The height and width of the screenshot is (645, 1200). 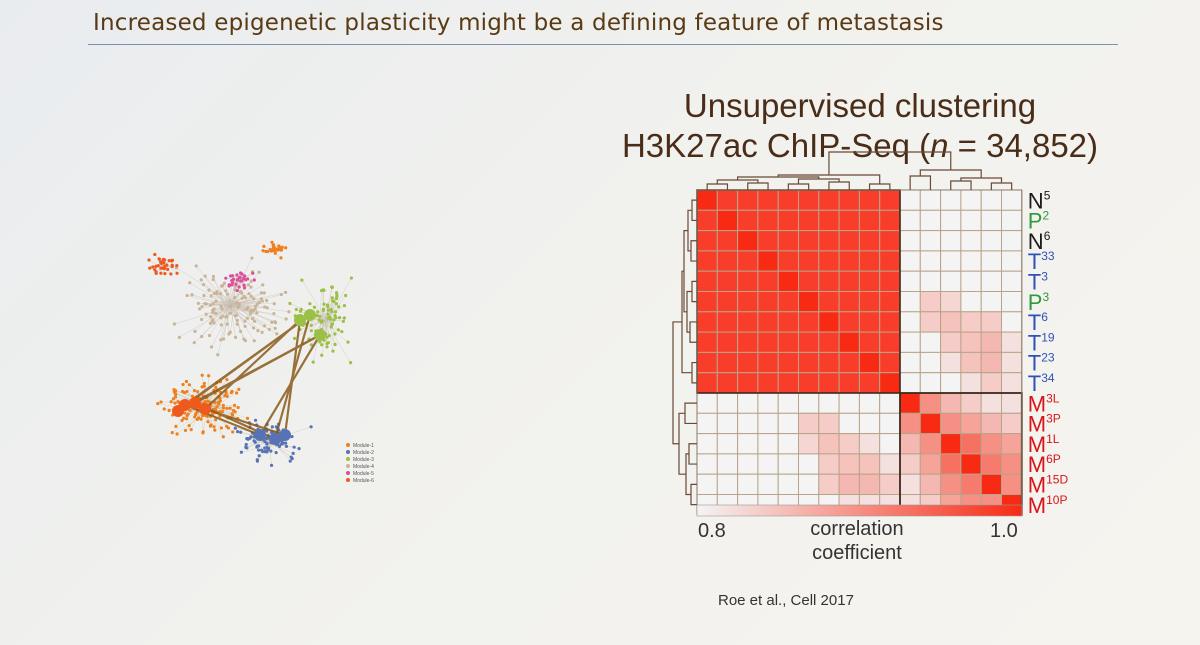 I want to click on colorbar-max-label: 1.0, so click(x=1004, y=531).